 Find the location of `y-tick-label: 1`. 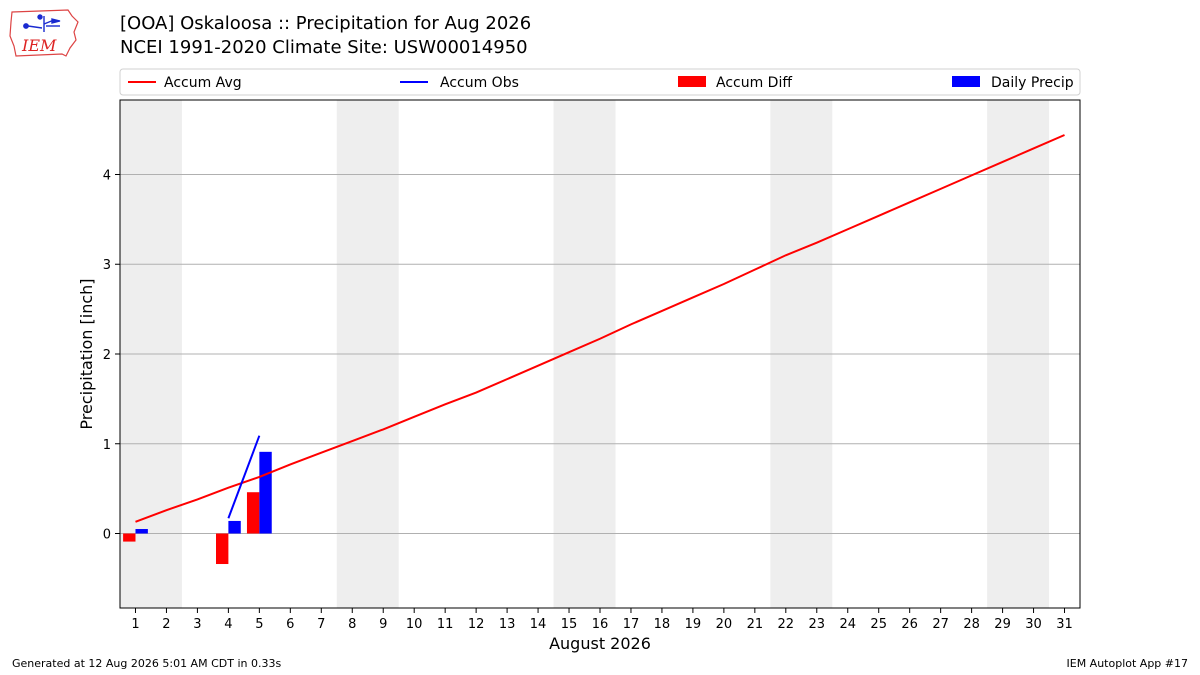

y-tick-label: 1 is located at coordinates (107, 445).